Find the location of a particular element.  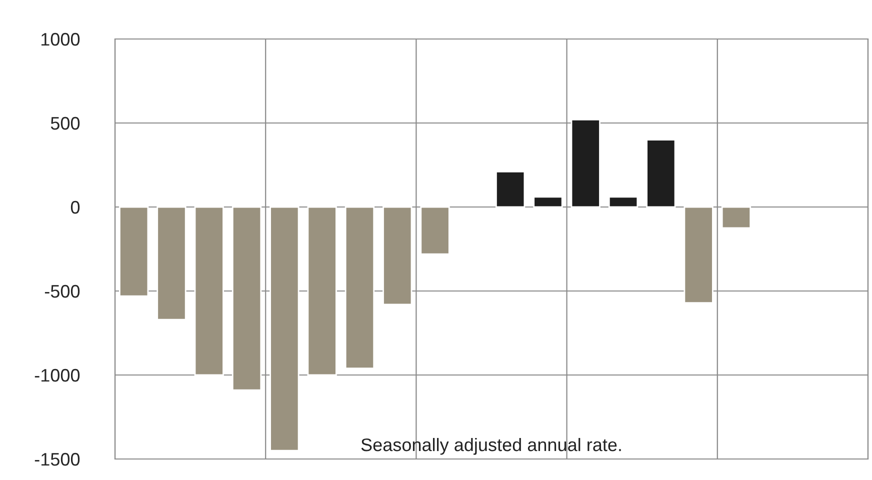

y-tick-label: 0 is located at coordinates (75, 207).